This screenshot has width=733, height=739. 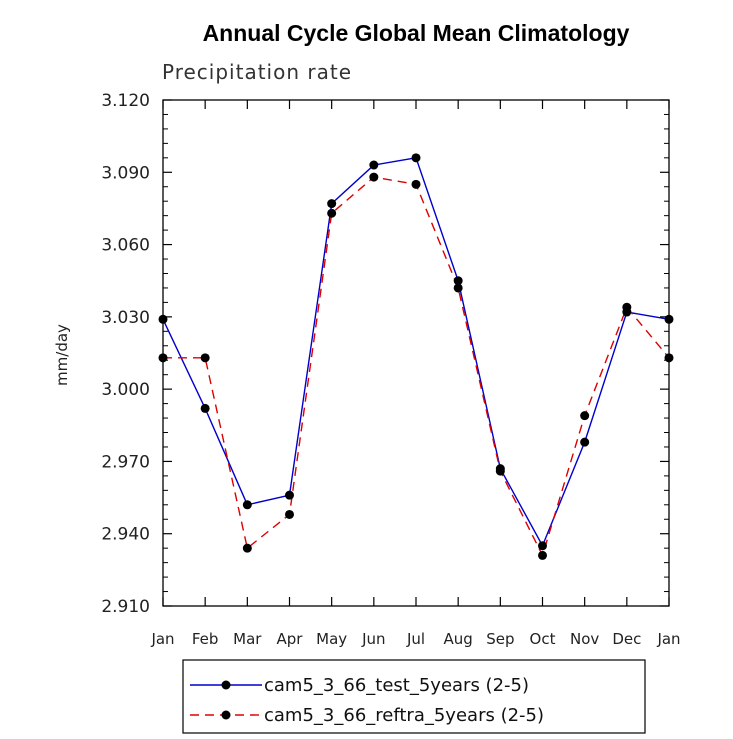 What do you see at coordinates (404, 715) in the screenshot?
I see `legend-label-reftra: cam5_3_66_reftra_5years (2-5)` at bounding box center [404, 715].